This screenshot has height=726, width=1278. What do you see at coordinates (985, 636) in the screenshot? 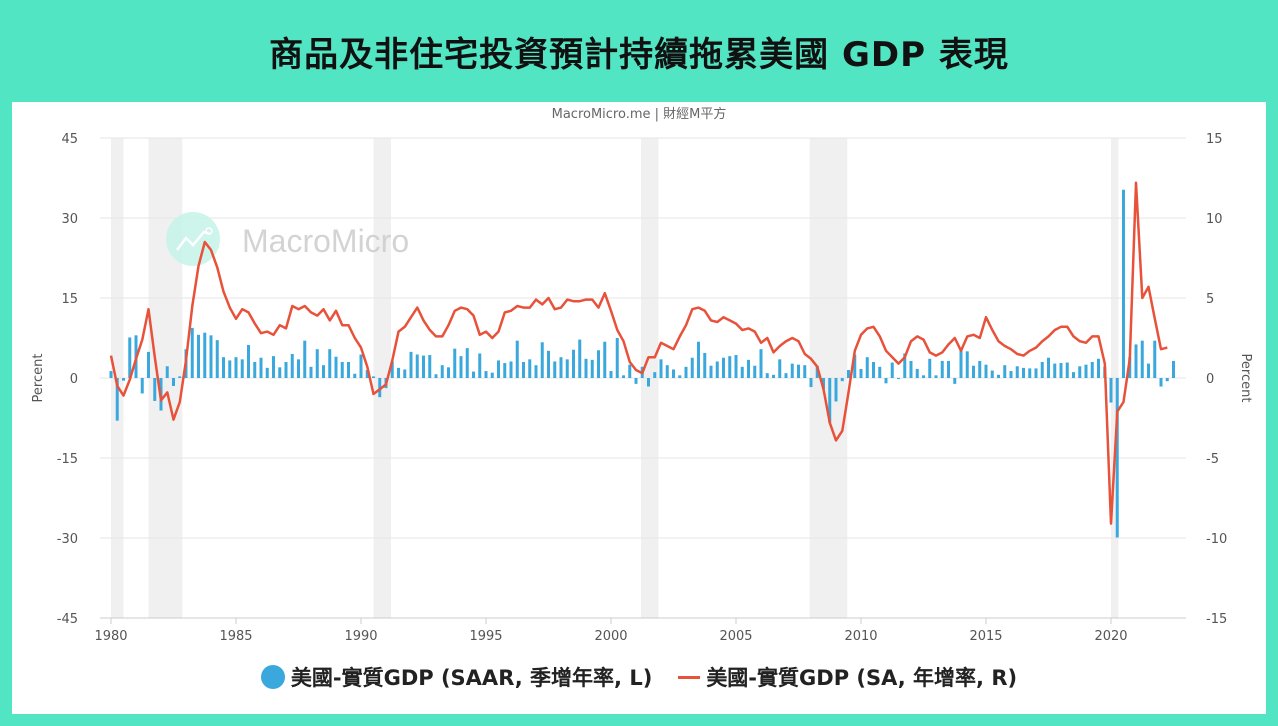
I see `x-tick: 2015` at bounding box center [985, 636].